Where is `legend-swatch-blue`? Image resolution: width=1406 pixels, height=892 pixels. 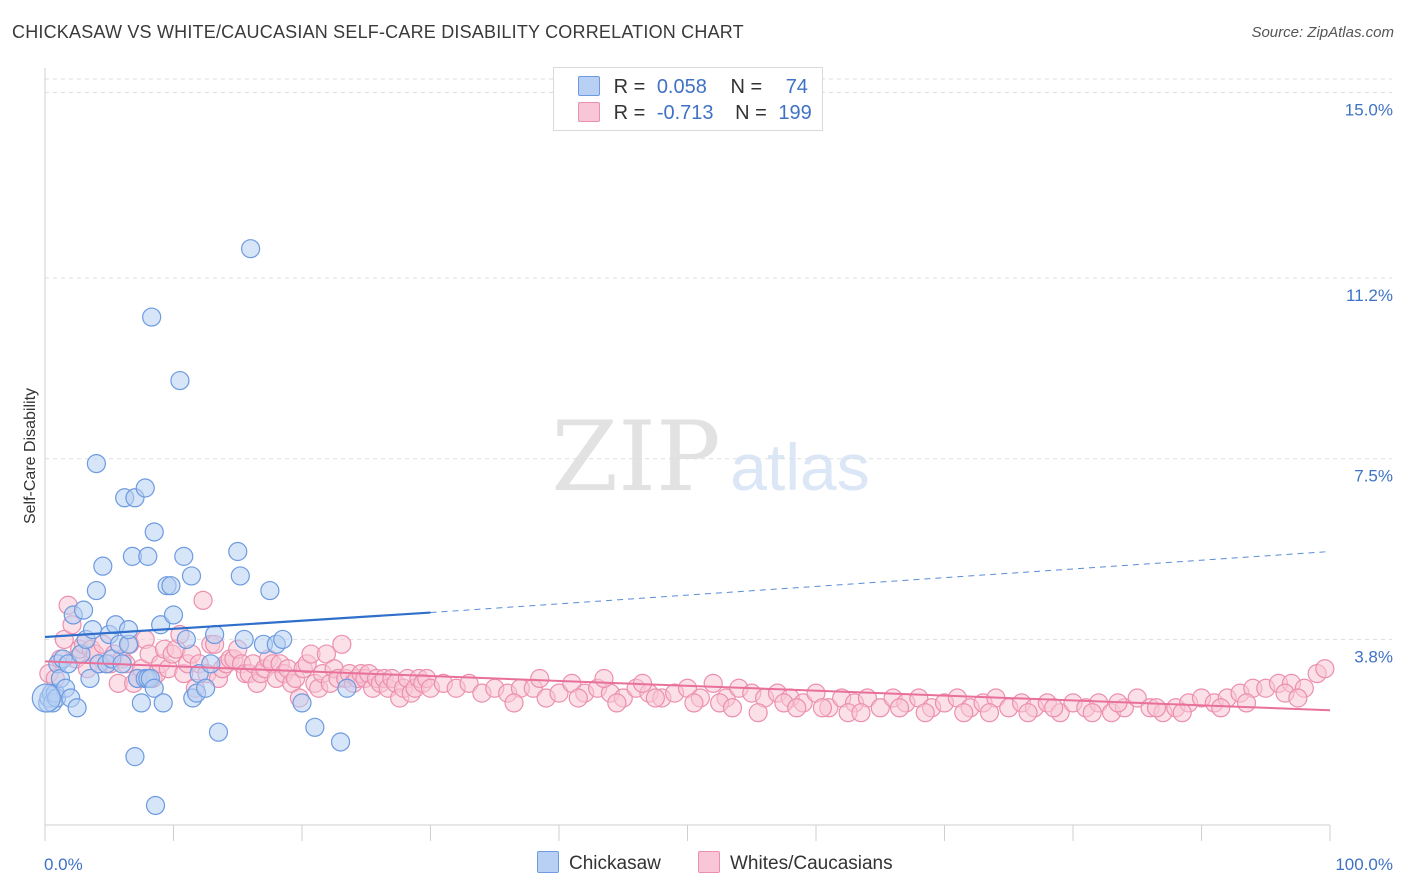
legend-swatch-blue is located at coordinates (589, 86).